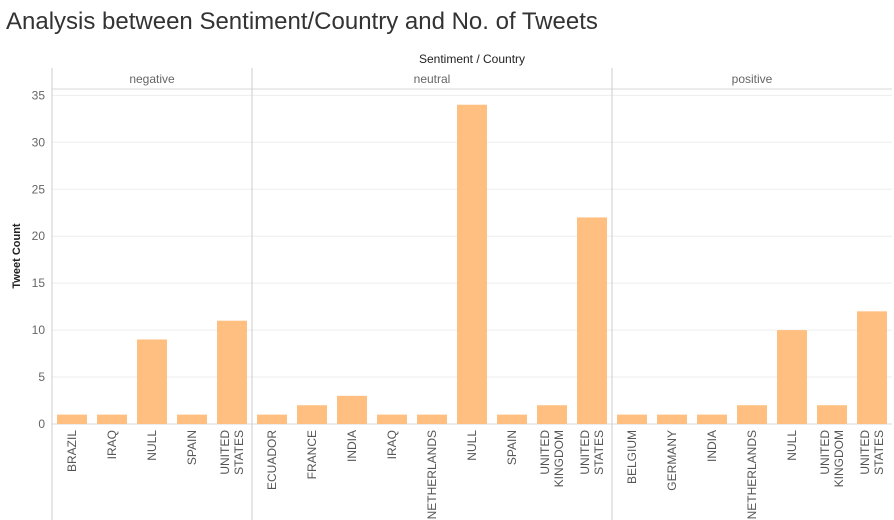 Image resolution: width=894 pixels, height=520 pixels. Describe the element at coordinates (39, 95) in the screenshot. I see `y-tick-label: 35` at that location.